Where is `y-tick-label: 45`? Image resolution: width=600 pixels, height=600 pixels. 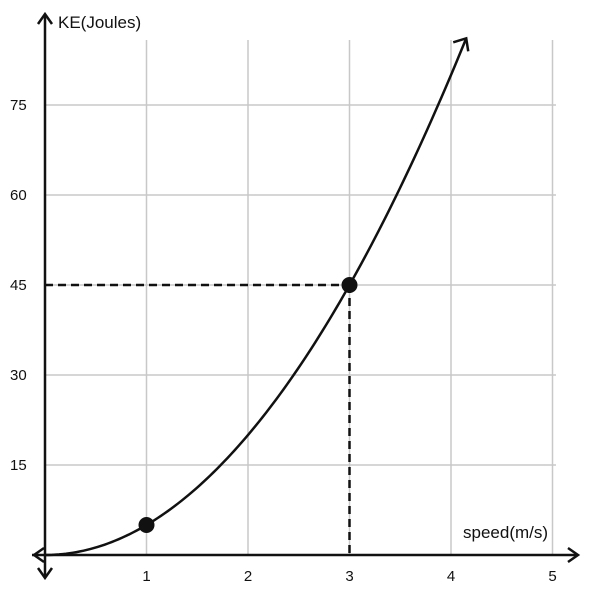
y-tick-label: 45 is located at coordinates (18, 285).